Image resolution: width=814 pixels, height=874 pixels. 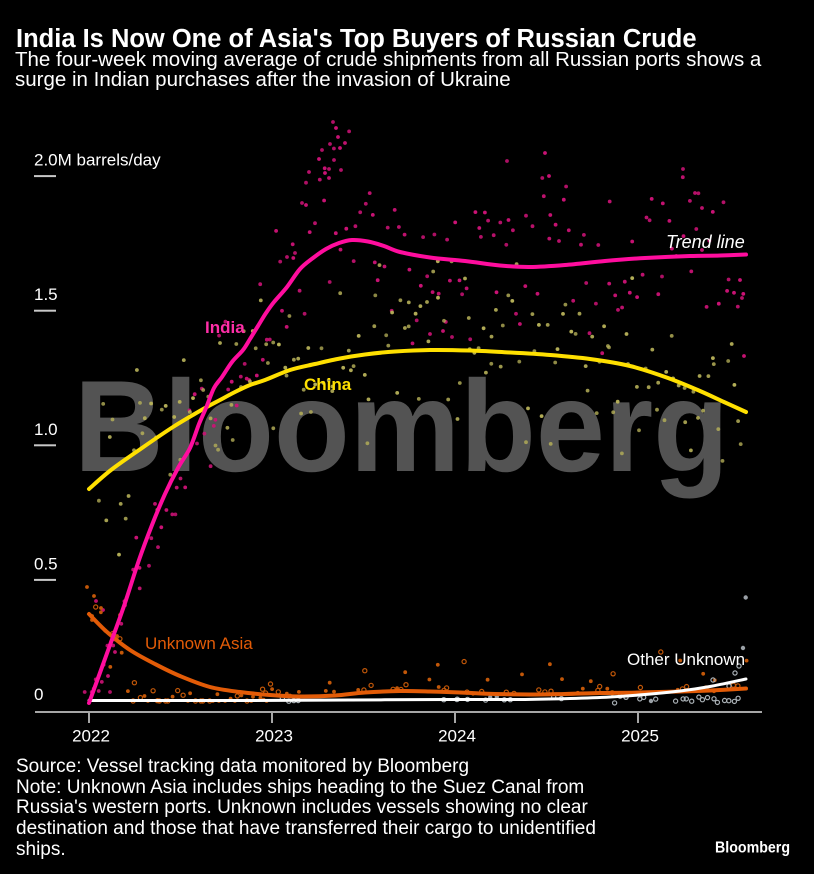 What do you see at coordinates (46, 563) in the screenshot?
I see `svg-text: 0.5` at bounding box center [46, 563].